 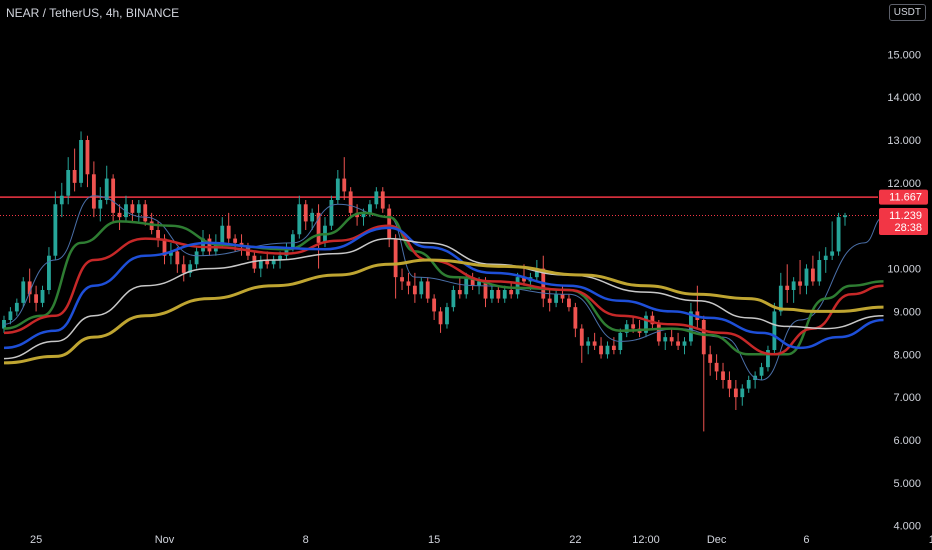 What do you see at coordinates (907, 484) in the screenshot?
I see `y-tick-label: 5.000` at bounding box center [907, 484].